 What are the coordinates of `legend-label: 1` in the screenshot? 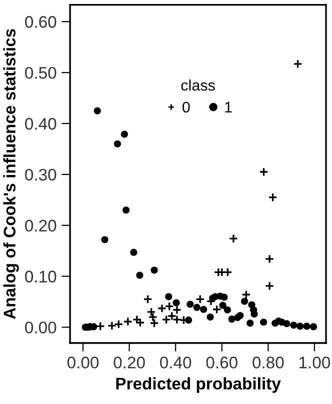 It's located at (228, 107).